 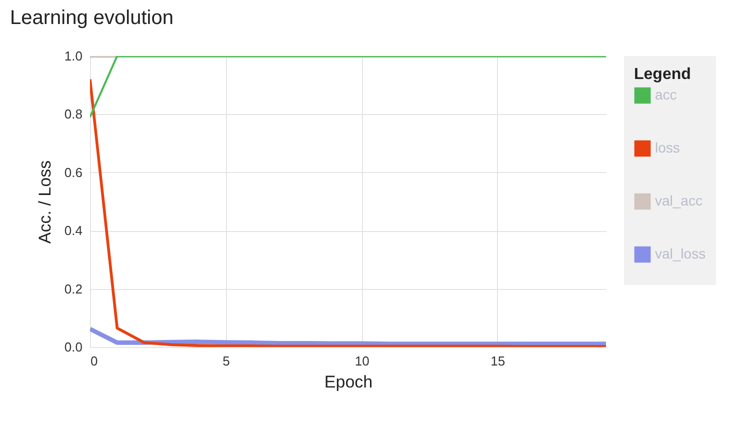 What do you see at coordinates (73, 288) in the screenshot?
I see `y-tick-label: 0.2` at bounding box center [73, 288].